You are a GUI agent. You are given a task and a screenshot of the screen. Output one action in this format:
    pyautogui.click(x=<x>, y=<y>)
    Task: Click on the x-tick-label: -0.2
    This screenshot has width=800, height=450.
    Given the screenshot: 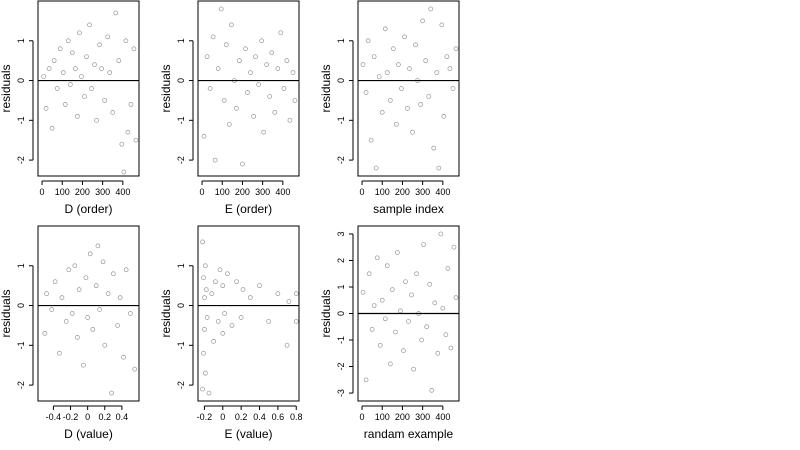 What is the action you would take?
    pyautogui.click(x=205, y=417)
    